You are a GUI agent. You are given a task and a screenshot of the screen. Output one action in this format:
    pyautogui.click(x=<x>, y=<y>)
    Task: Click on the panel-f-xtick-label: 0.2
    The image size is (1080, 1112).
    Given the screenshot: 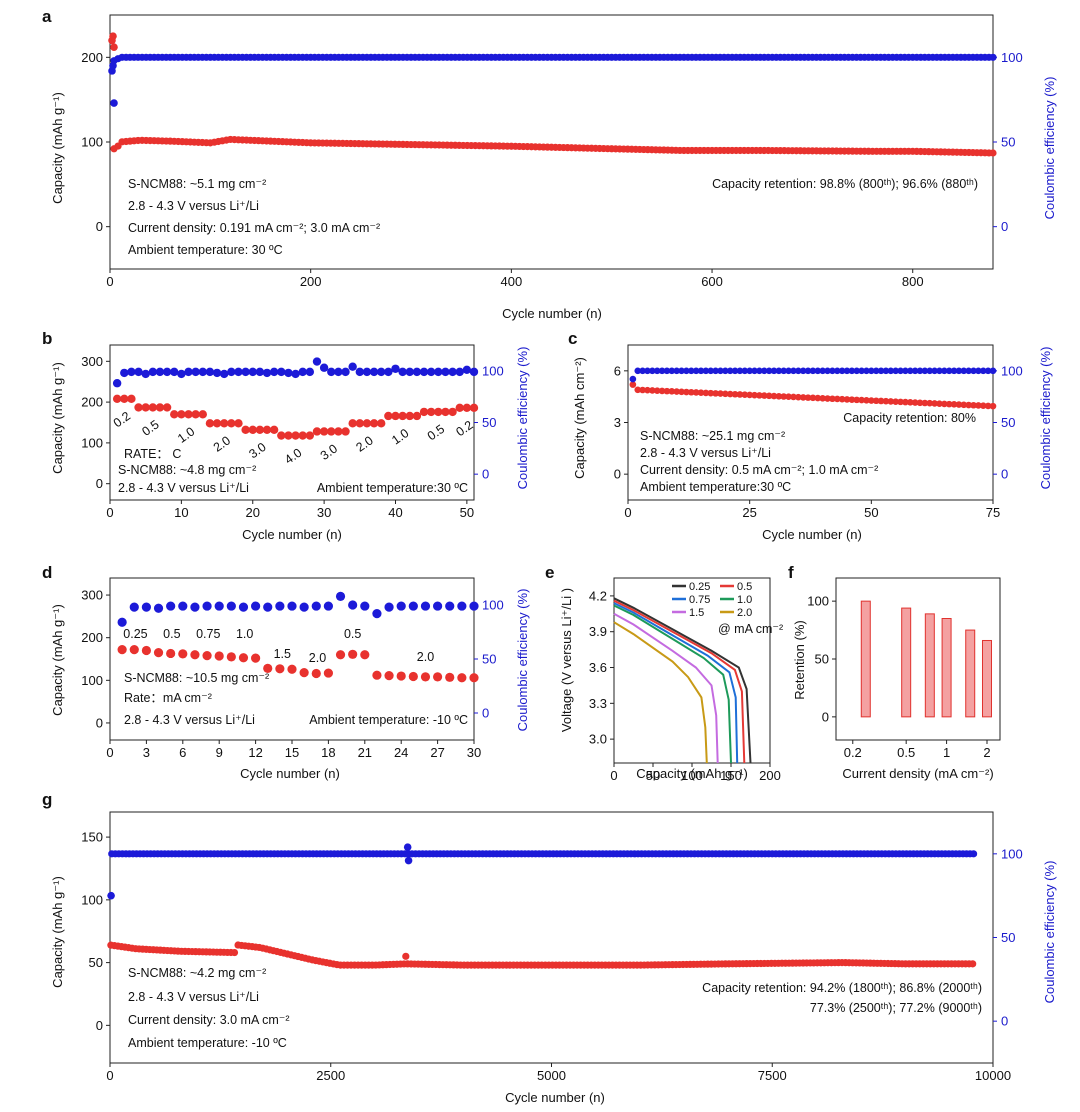 What is the action you would take?
    pyautogui.click(x=853, y=752)
    